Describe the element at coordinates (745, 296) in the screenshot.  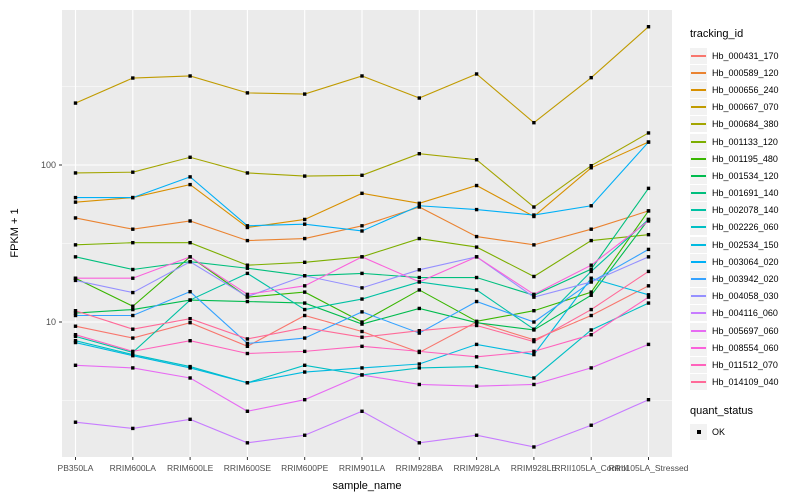
I see `legend-item-label: Hb_004058_030` at that location.